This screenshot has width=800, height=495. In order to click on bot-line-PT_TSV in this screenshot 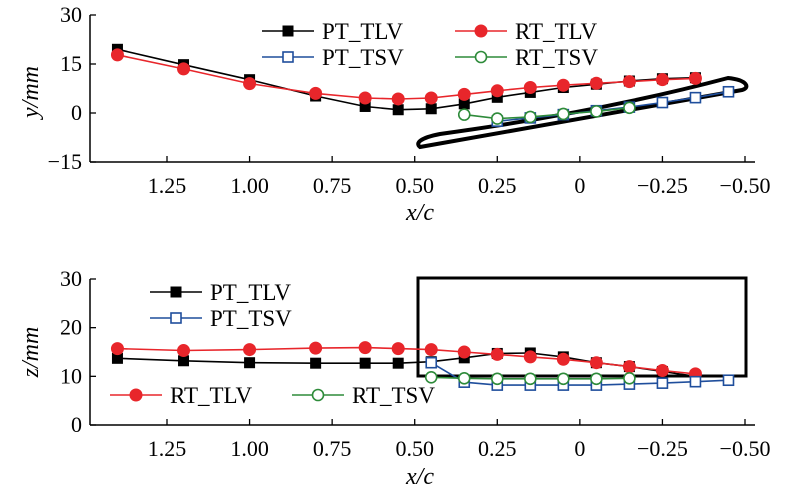, I will do `click(579, 374)`.